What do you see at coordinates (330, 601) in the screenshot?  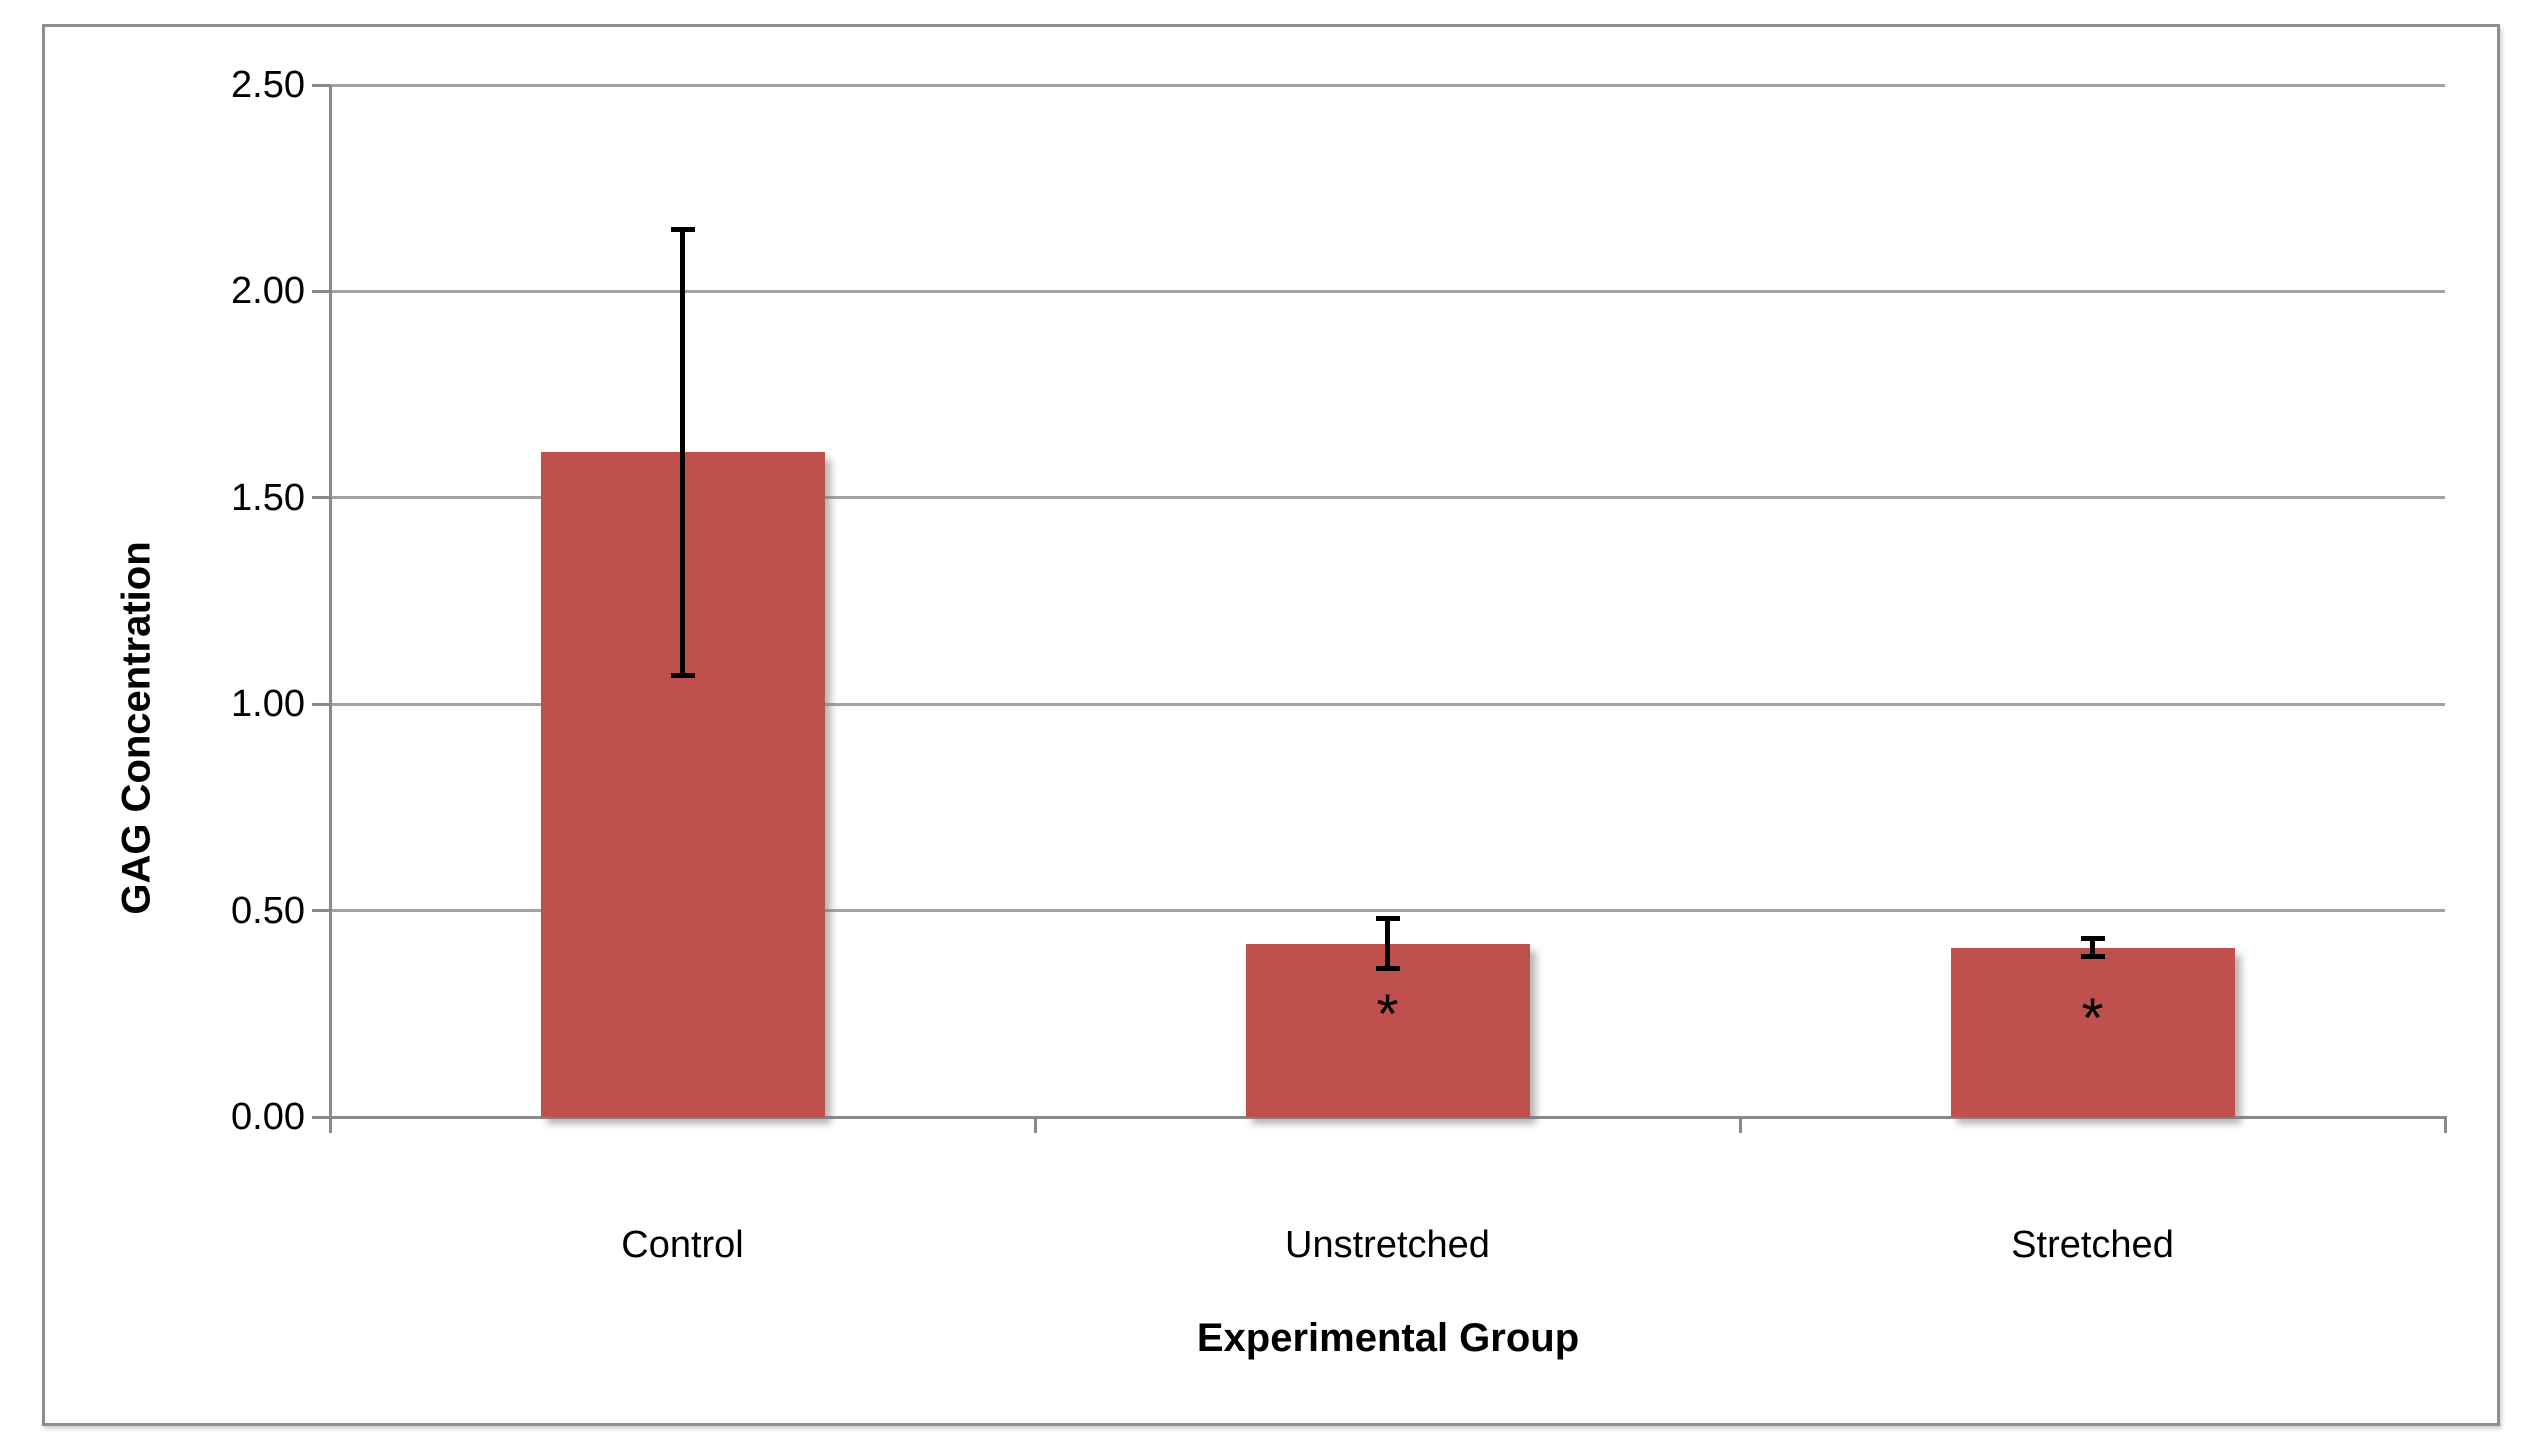 I see `y-axis-line` at bounding box center [330, 601].